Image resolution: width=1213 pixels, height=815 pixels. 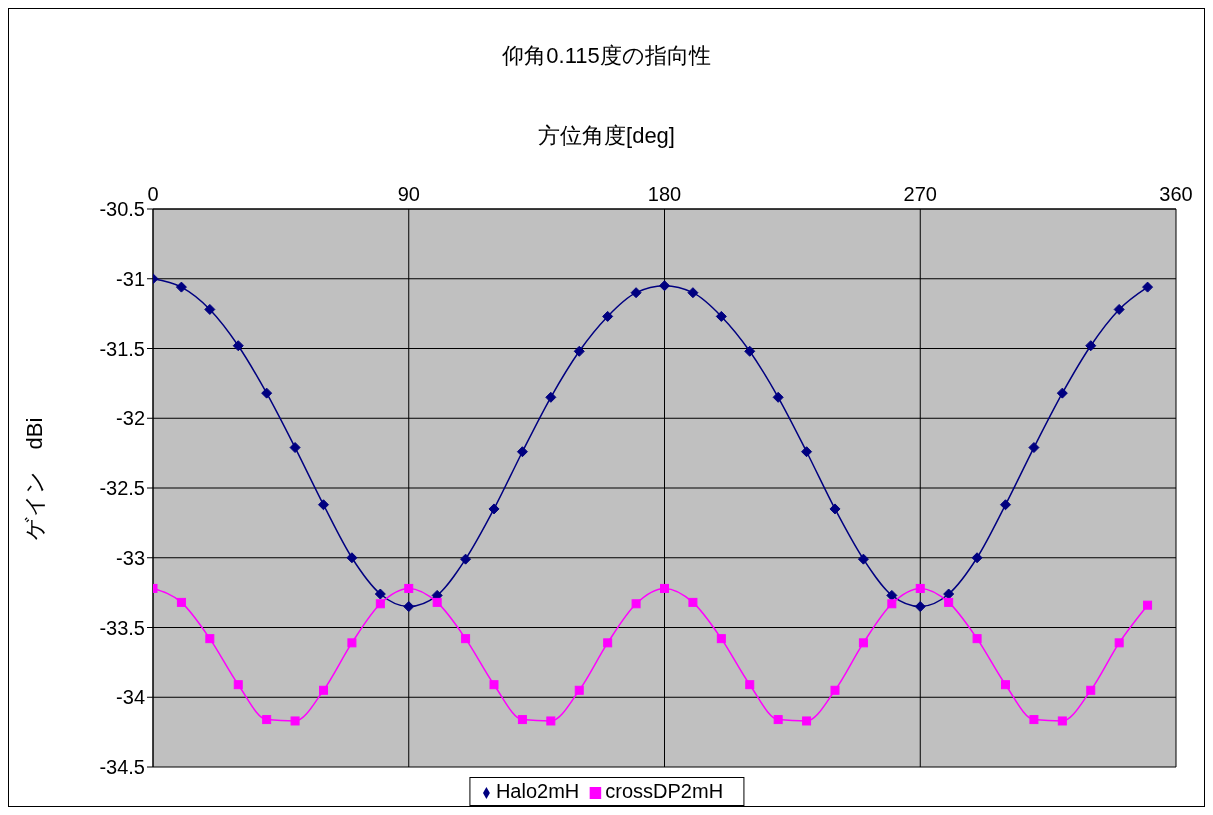 What do you see at coordinates (130, 278) in the screenshot?
I see `y-tick-label: -31` at bounding box center [130, 278].